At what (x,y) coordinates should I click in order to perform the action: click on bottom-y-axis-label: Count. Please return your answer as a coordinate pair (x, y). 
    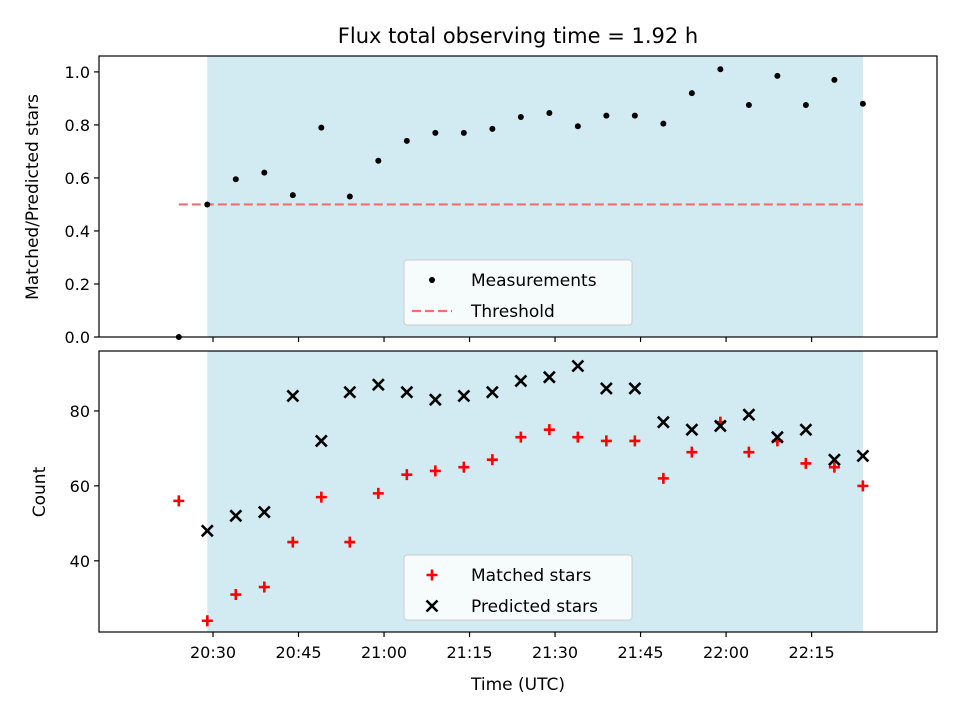
    Looking at the image, I should click on (40, 491).